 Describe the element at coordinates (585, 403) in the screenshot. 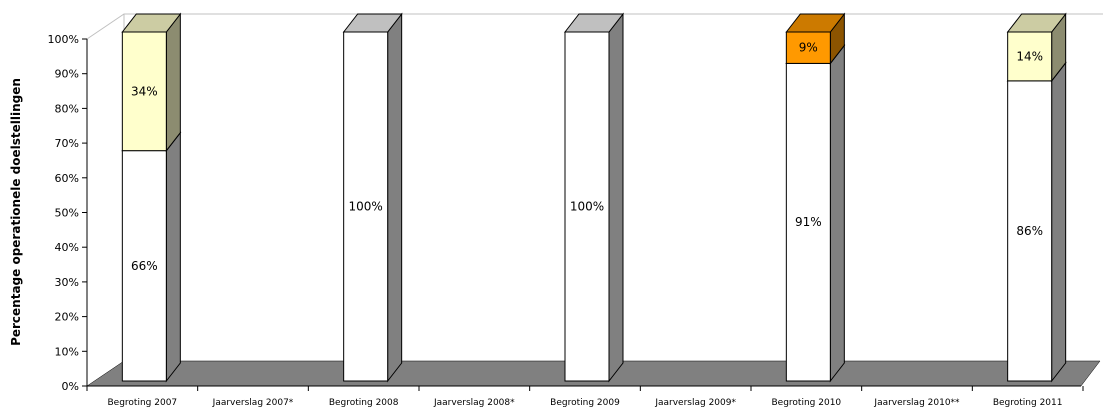

I see `x-tick-label: Begroting 2009` at that location.